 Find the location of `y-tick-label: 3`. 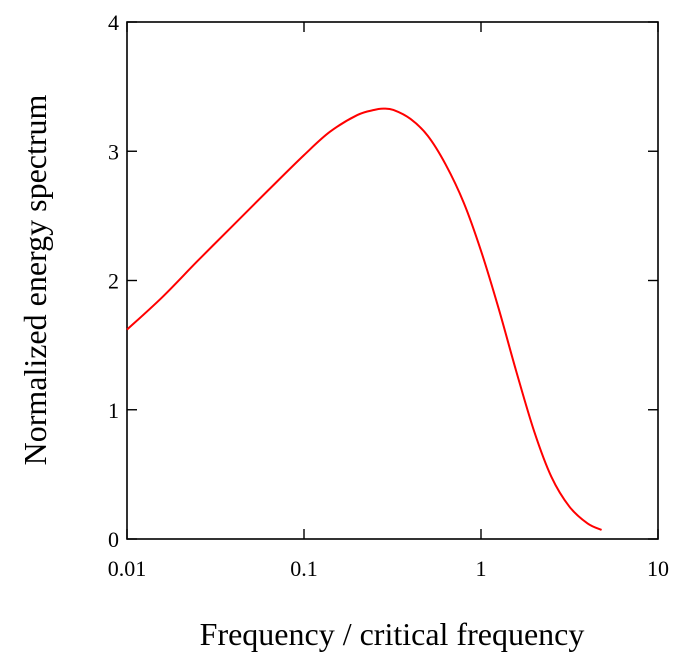

y-tick-label: 3 is located at coordinates (113, 151).